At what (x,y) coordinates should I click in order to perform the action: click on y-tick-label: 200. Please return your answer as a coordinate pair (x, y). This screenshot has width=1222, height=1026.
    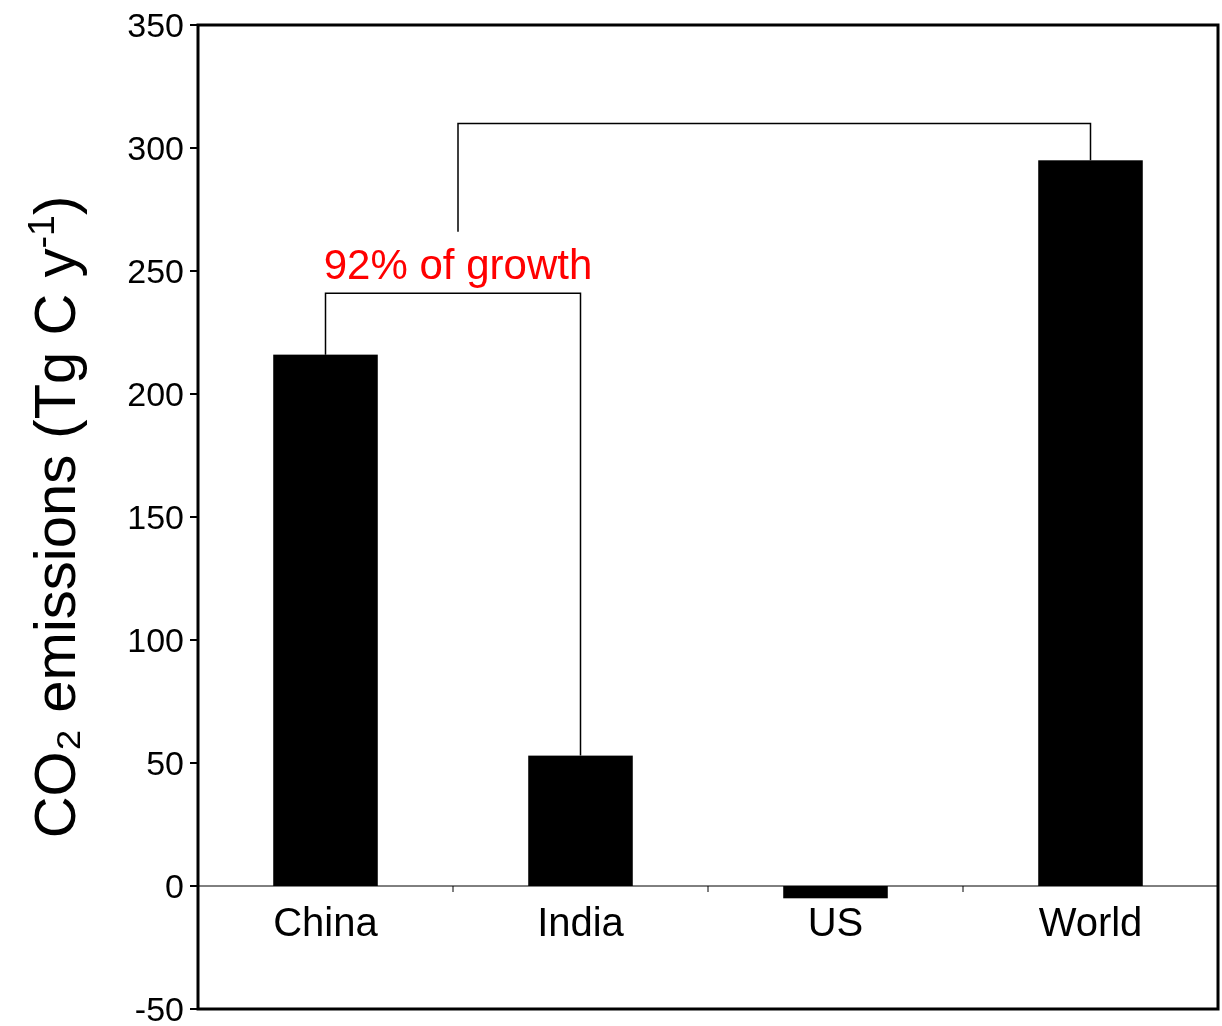
    Looking at the image, I should click on (155, 393).